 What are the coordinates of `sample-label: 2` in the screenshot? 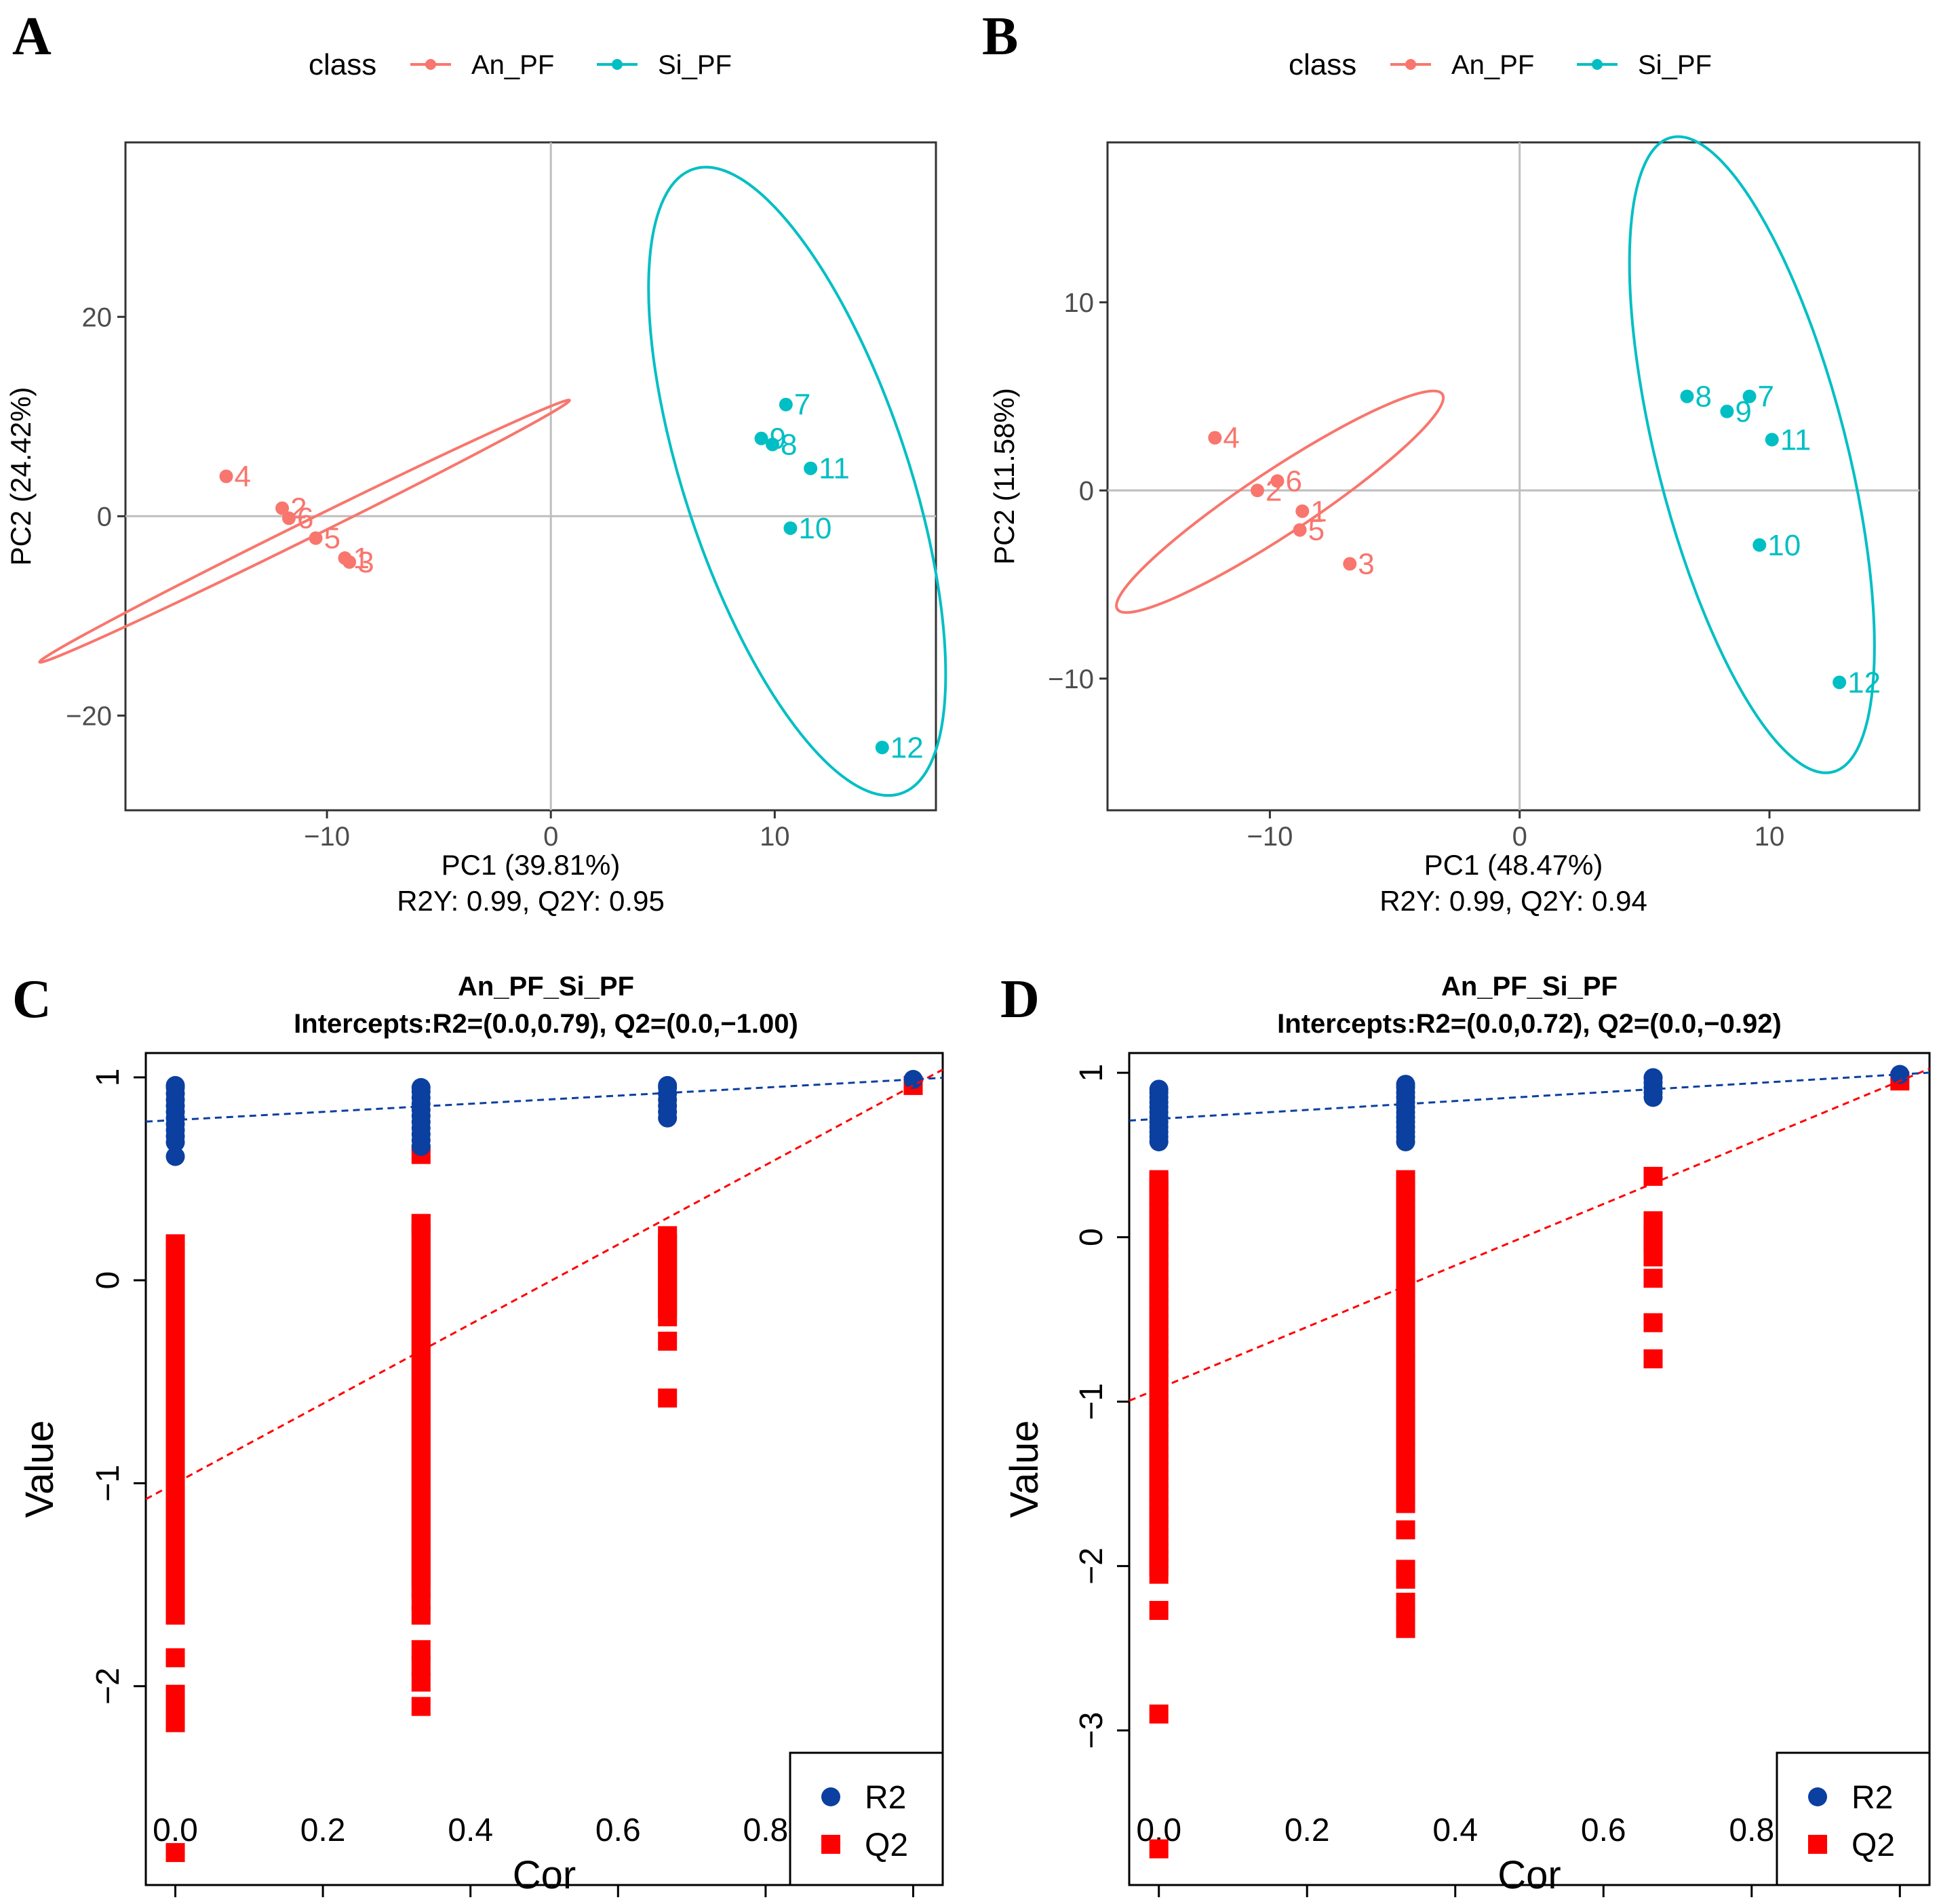 It's located at (1274, 491).